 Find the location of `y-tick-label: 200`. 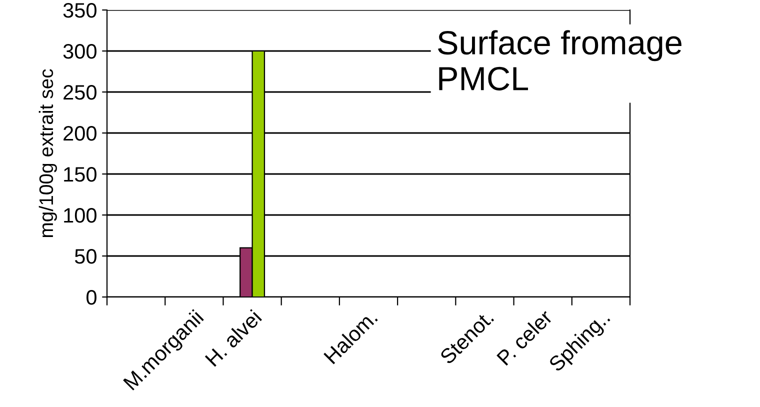

y-tick-label: 200 is located at coordinates (80, 133).